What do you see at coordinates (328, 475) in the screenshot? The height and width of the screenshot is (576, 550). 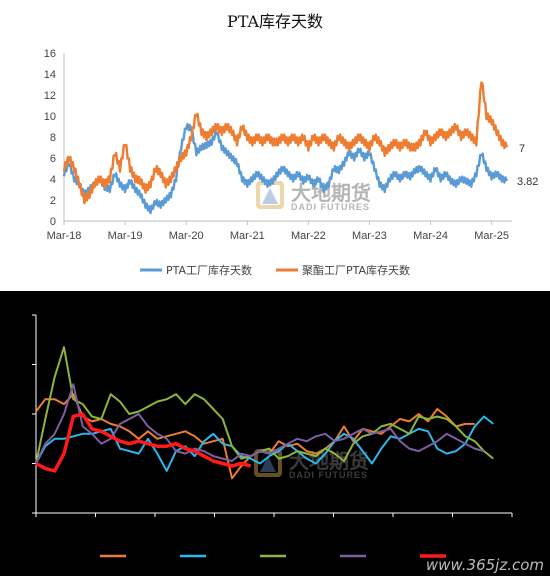 I see `watermark-en-text-bottom: DADI FUTURES` at bounding box center [328, 475].